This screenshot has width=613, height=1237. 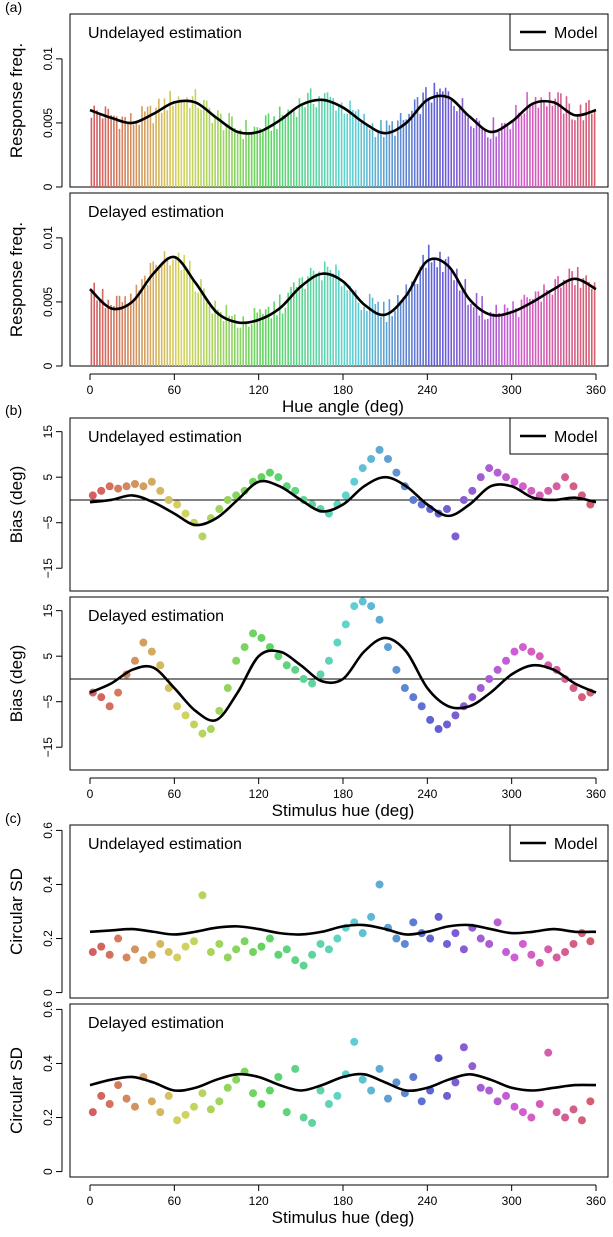 I want to click on x-tick-label: 60, so click(x=175, y=794).